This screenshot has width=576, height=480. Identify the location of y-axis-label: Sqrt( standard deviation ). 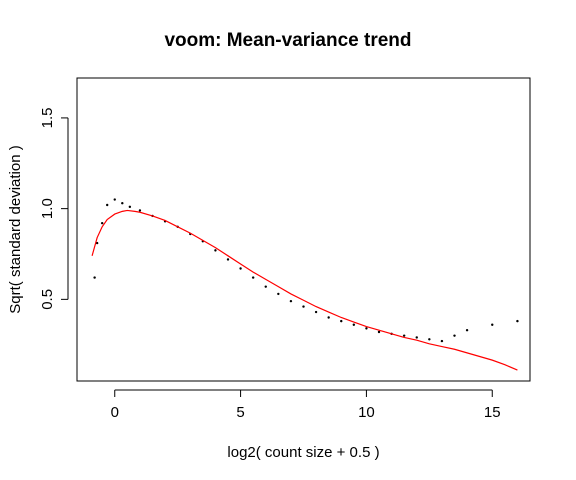
(15, 229).